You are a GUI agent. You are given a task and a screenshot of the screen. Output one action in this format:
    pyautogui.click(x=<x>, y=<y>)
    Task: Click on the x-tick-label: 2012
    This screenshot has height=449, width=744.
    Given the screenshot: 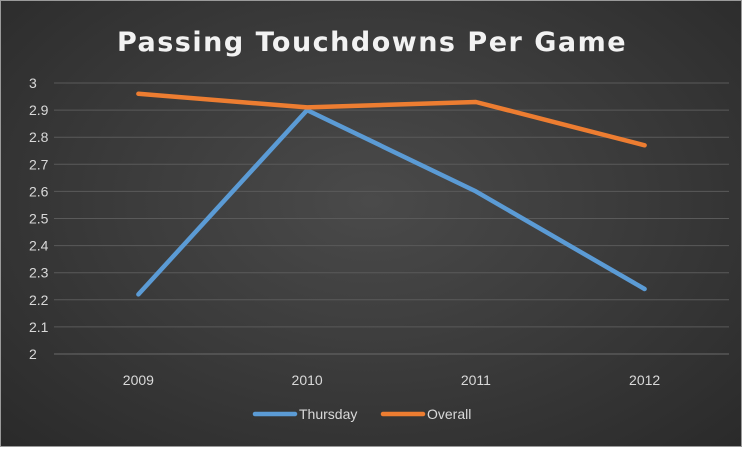 What is the action you would take?
    pyautogui.click(x=644, y=380)
    